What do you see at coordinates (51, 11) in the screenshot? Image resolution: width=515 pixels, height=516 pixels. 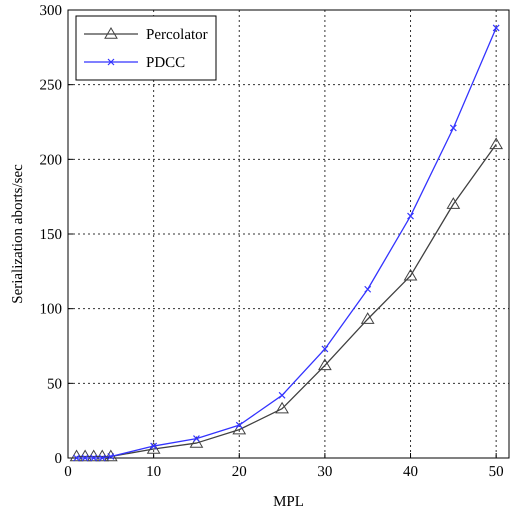 I see `y-tick-label: 300` at bounding box center [51, 11].